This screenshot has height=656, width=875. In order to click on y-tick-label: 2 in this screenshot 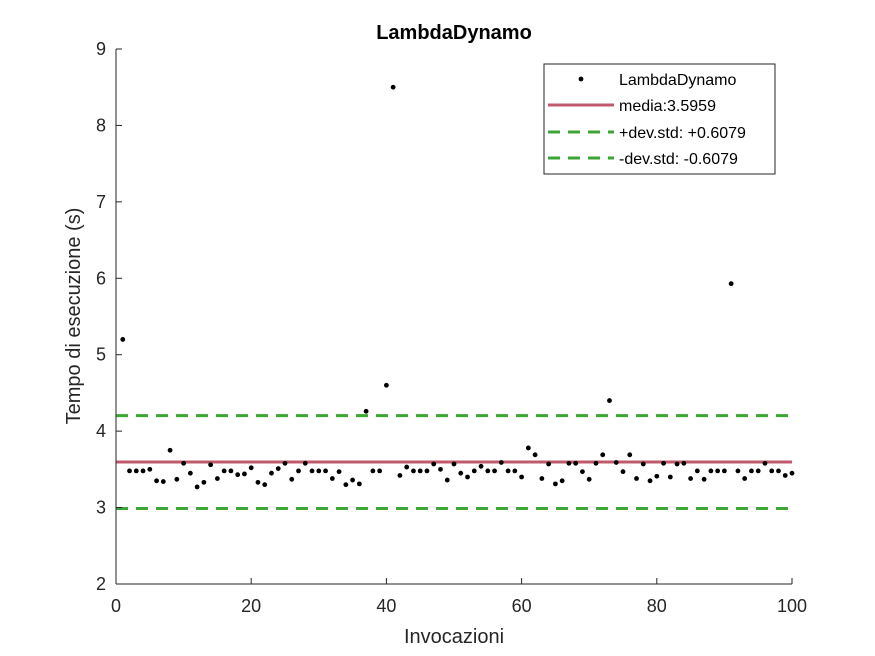, I will do `click(101, 584)`.